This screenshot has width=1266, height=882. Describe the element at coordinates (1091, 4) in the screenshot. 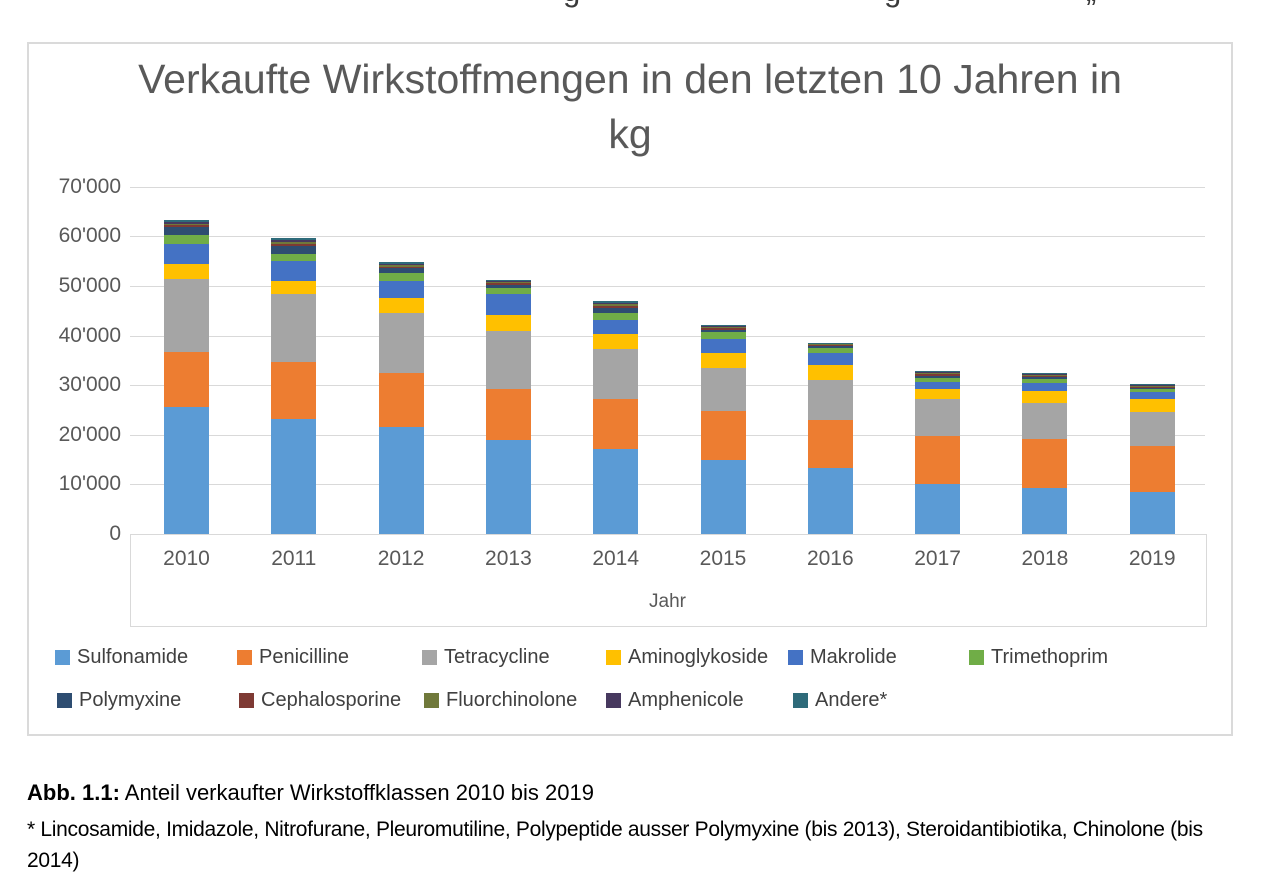

I see `clipped-glyph: „` at that location.